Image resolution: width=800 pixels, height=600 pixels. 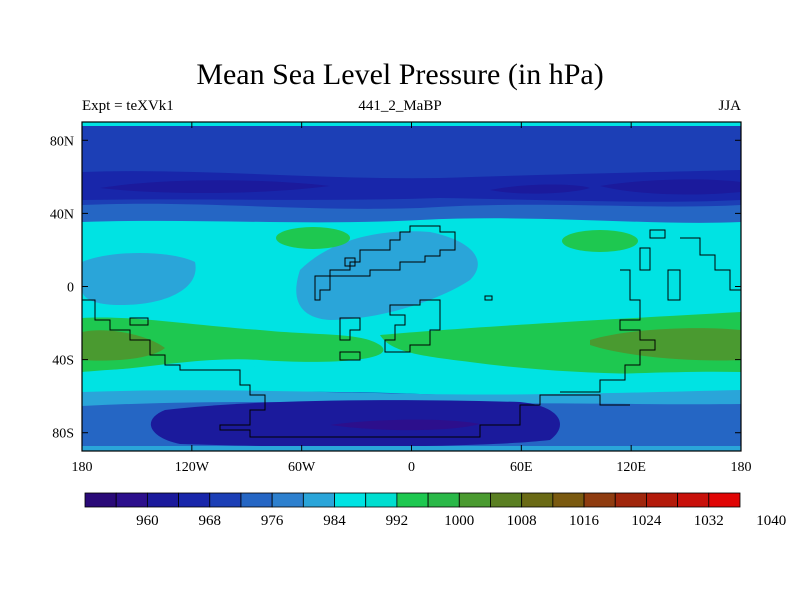 I want to click on high-patch-pacific, so click(x=600, y=241).